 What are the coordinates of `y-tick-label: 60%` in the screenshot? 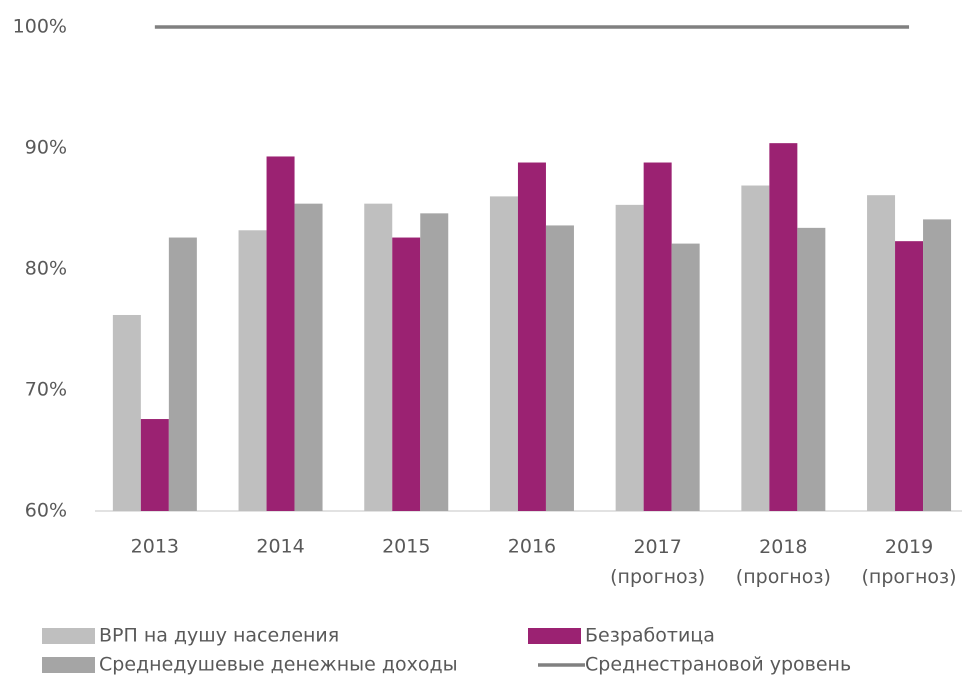 It's located at (46, 511).